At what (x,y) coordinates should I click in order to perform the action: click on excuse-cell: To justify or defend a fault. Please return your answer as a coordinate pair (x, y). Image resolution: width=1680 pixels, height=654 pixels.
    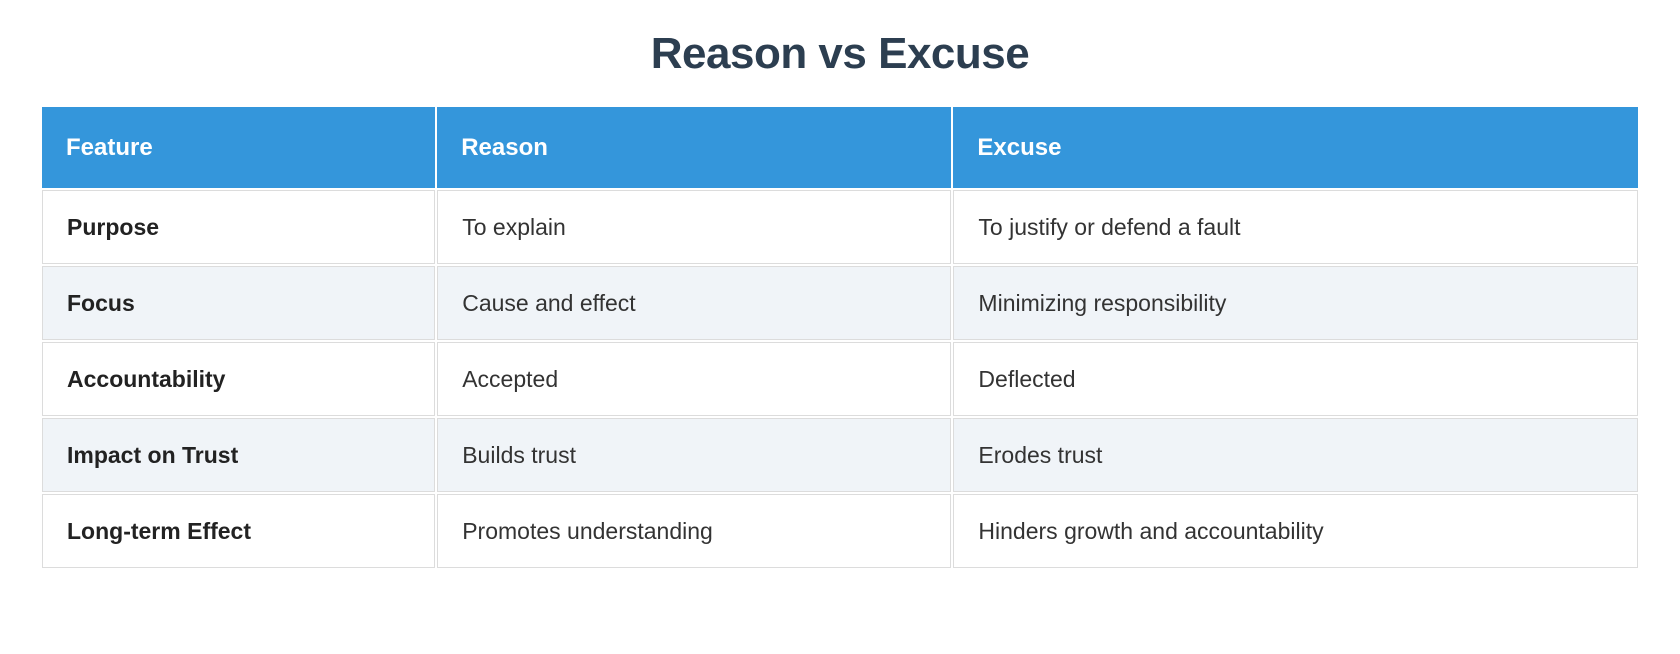
    Looking at the image, I should click on (1295, 227).